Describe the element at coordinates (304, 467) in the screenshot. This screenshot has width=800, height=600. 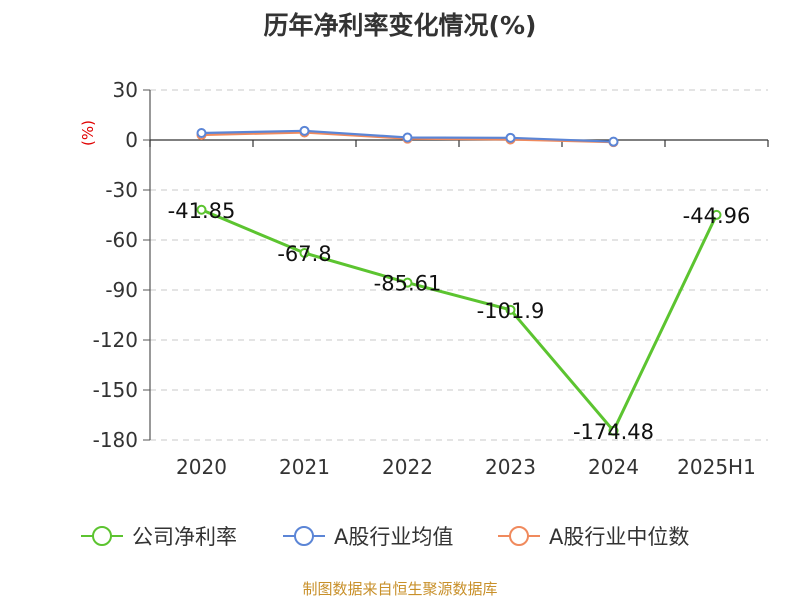
I see `x-tick-label: 2021` at that location.